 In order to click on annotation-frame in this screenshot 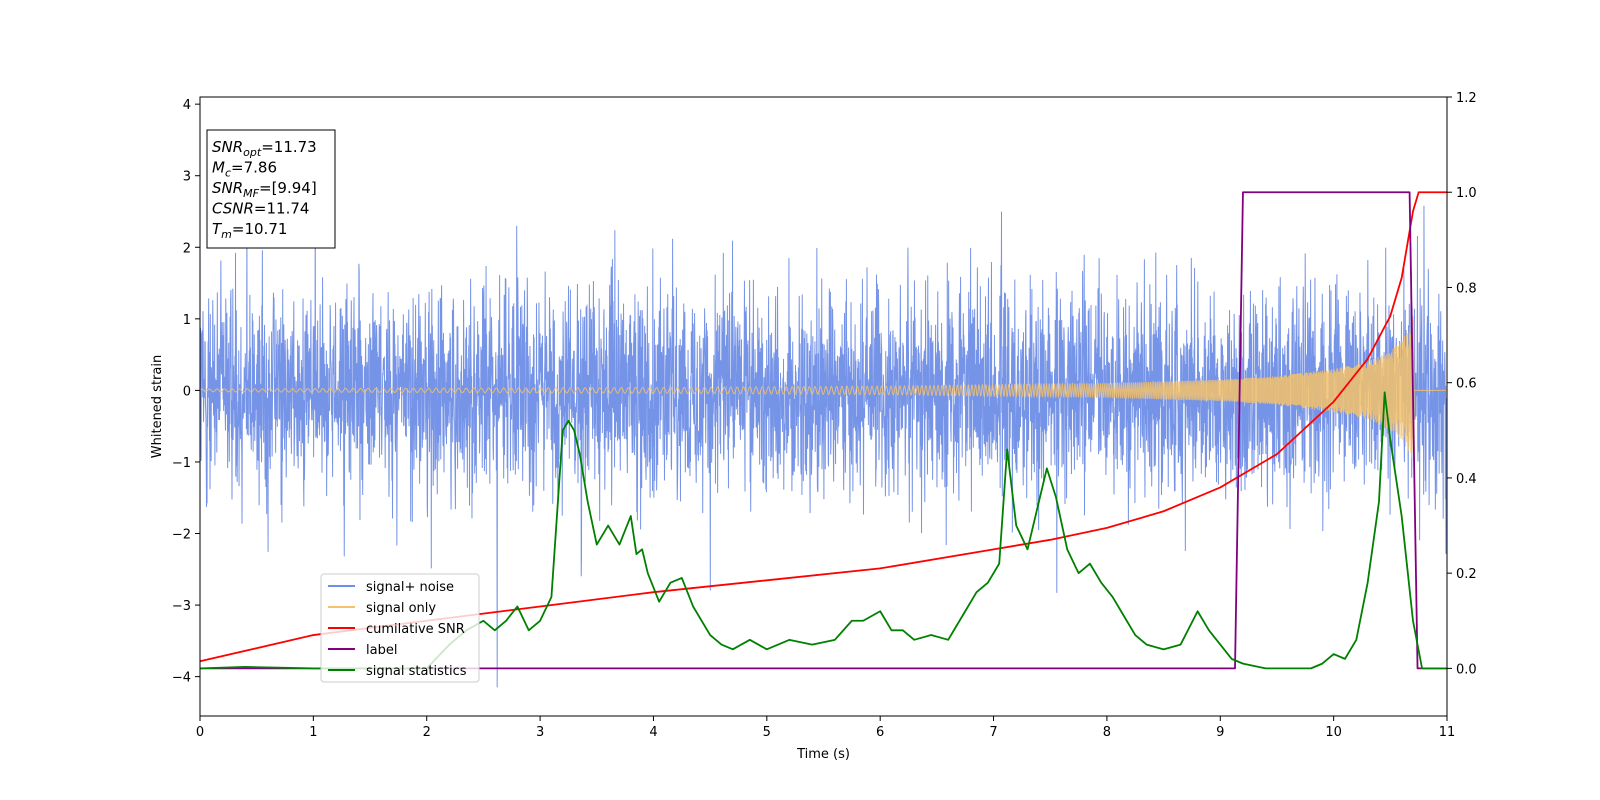, I will do `click(271, 189)`.